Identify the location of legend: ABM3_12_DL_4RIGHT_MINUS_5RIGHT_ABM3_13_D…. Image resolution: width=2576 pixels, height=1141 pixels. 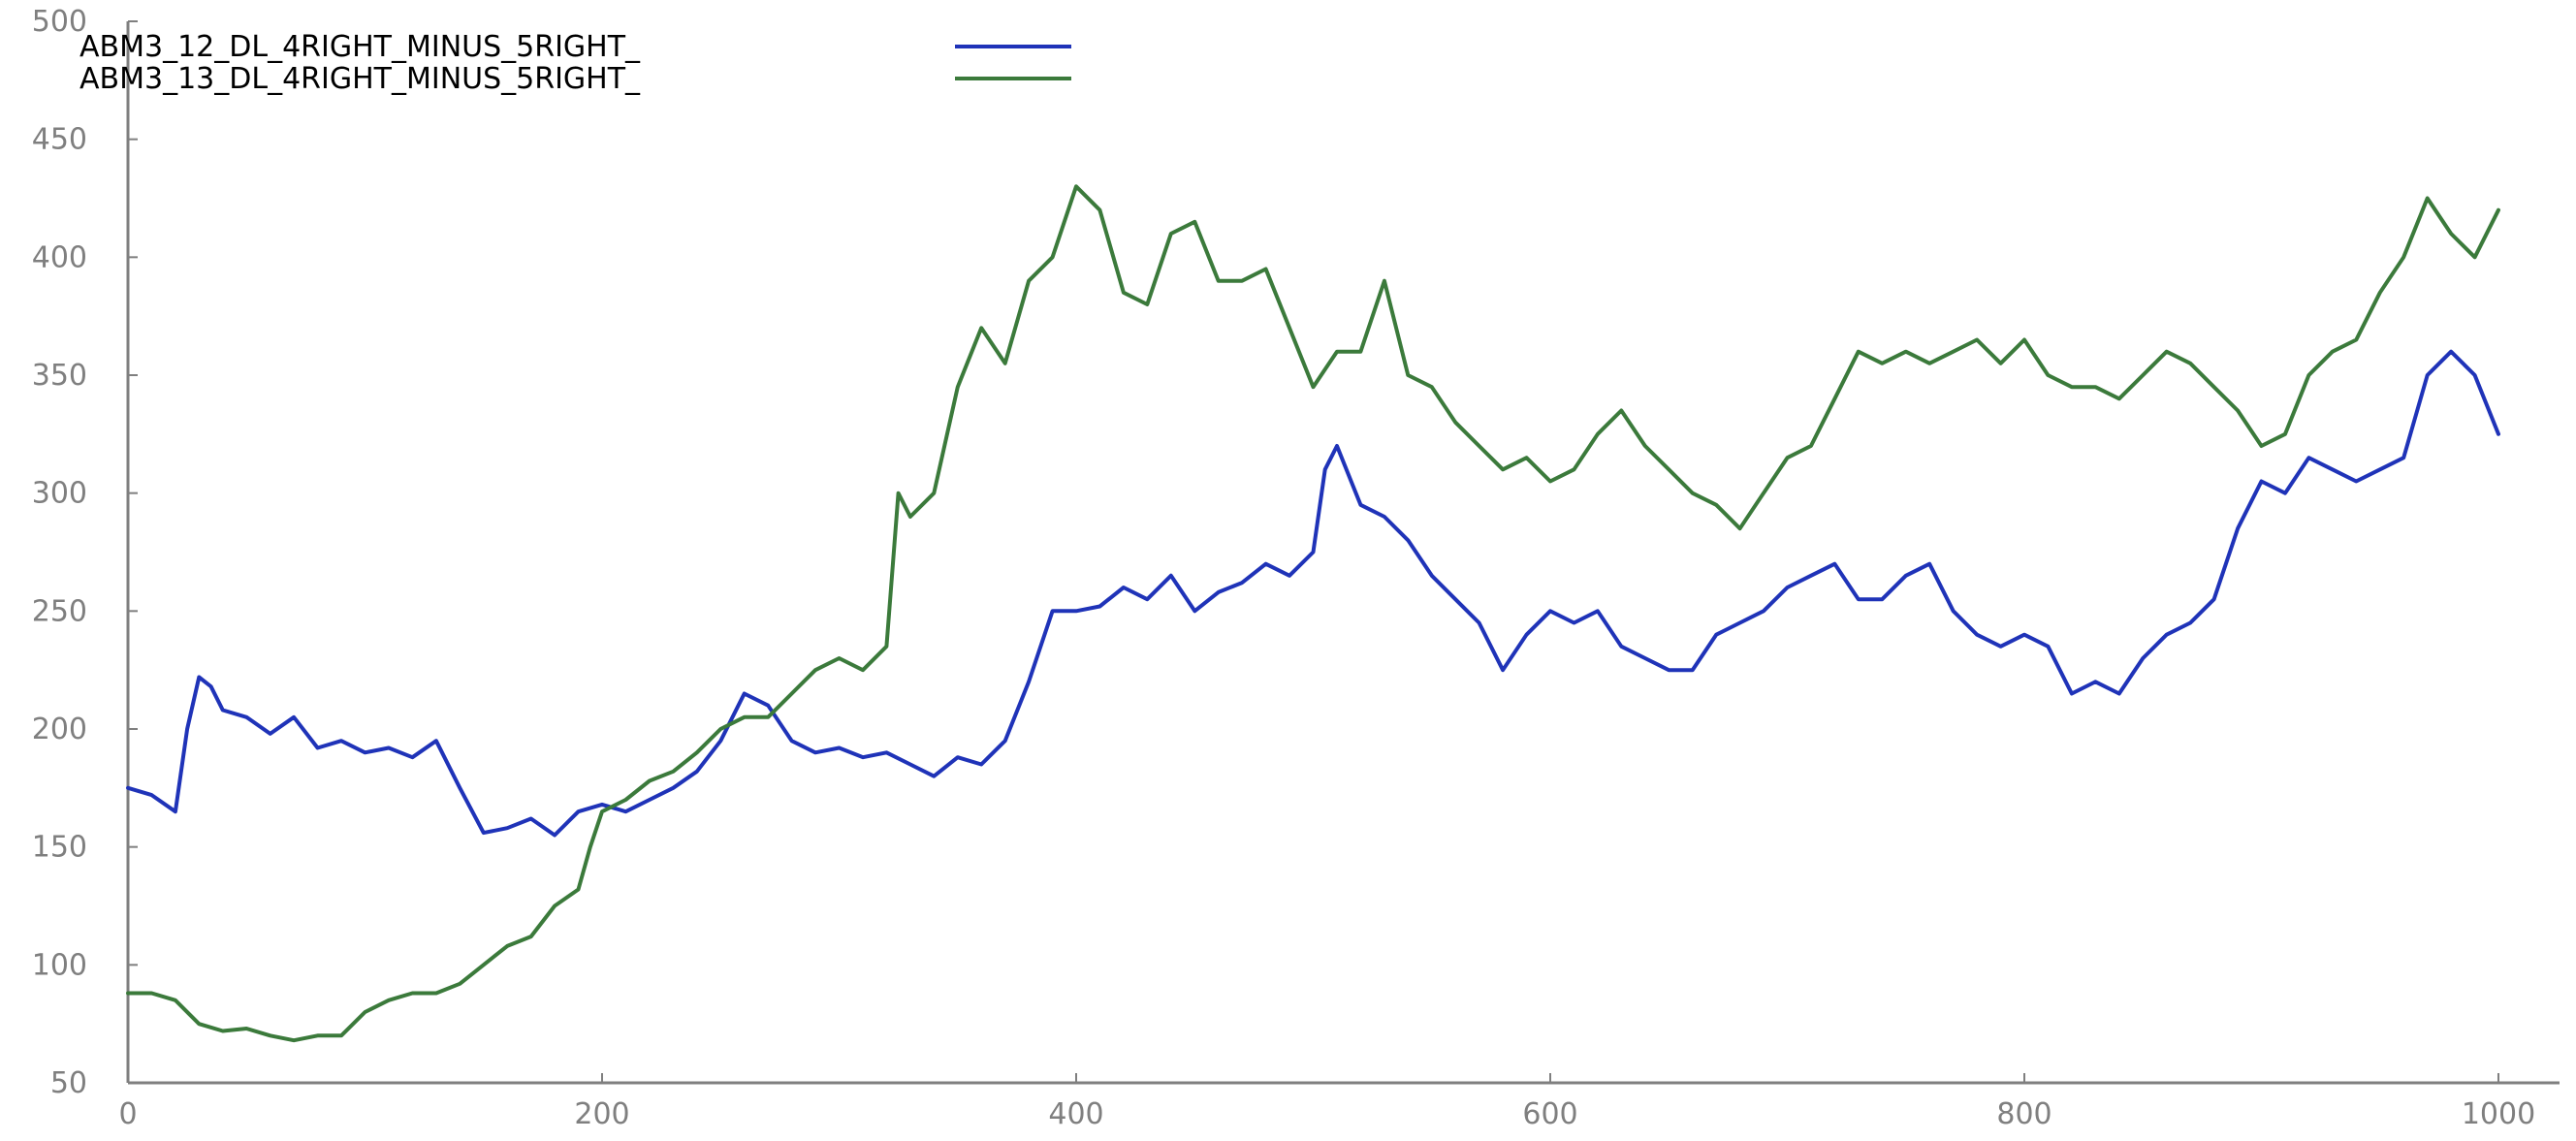
(576, 63).